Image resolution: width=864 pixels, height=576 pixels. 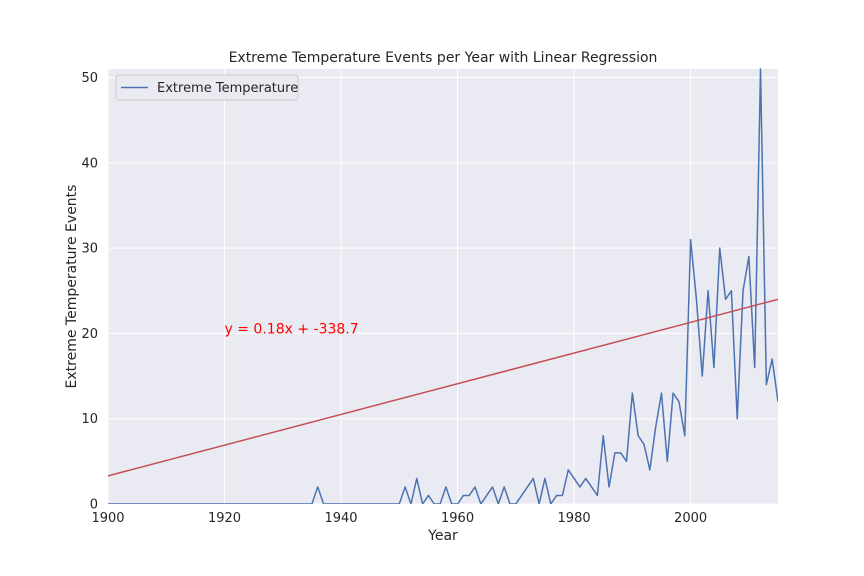 I want to click on legend: Extreme Temperature, so click(x=207, y=87).